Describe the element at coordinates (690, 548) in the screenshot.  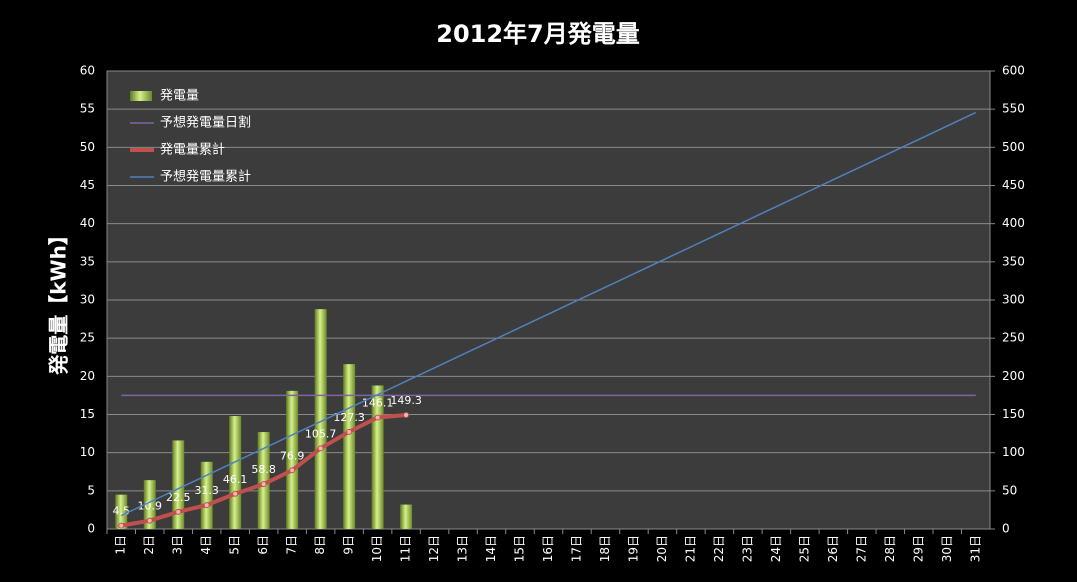
I see `x-tick-label: 21日` at that location.